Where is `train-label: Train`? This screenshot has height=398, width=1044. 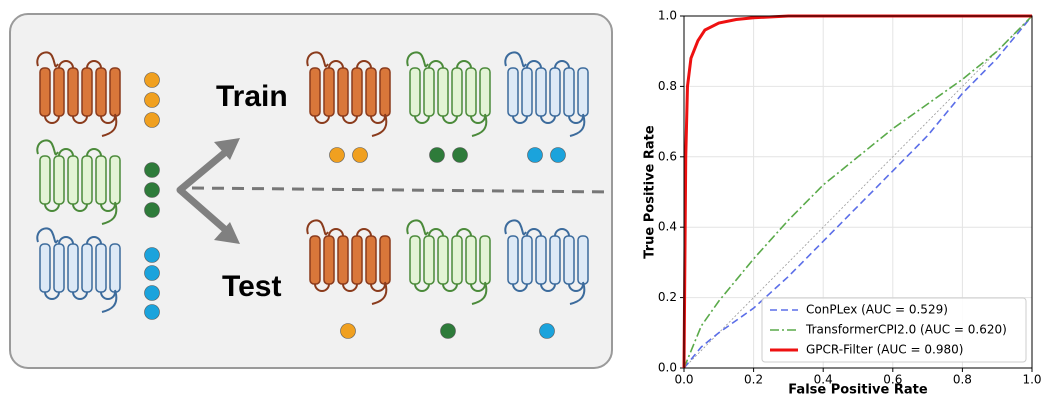 train-label: Train is located at coordinates (252, 96).